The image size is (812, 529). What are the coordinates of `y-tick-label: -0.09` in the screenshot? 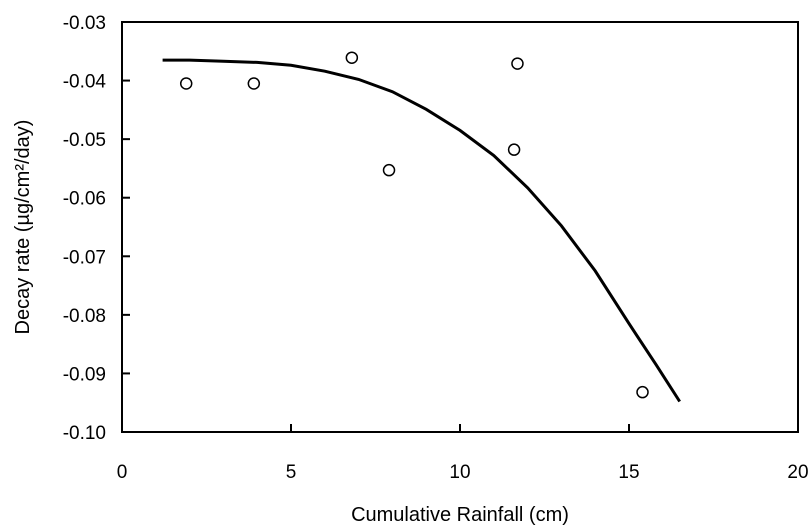 It's located at (84, 374).